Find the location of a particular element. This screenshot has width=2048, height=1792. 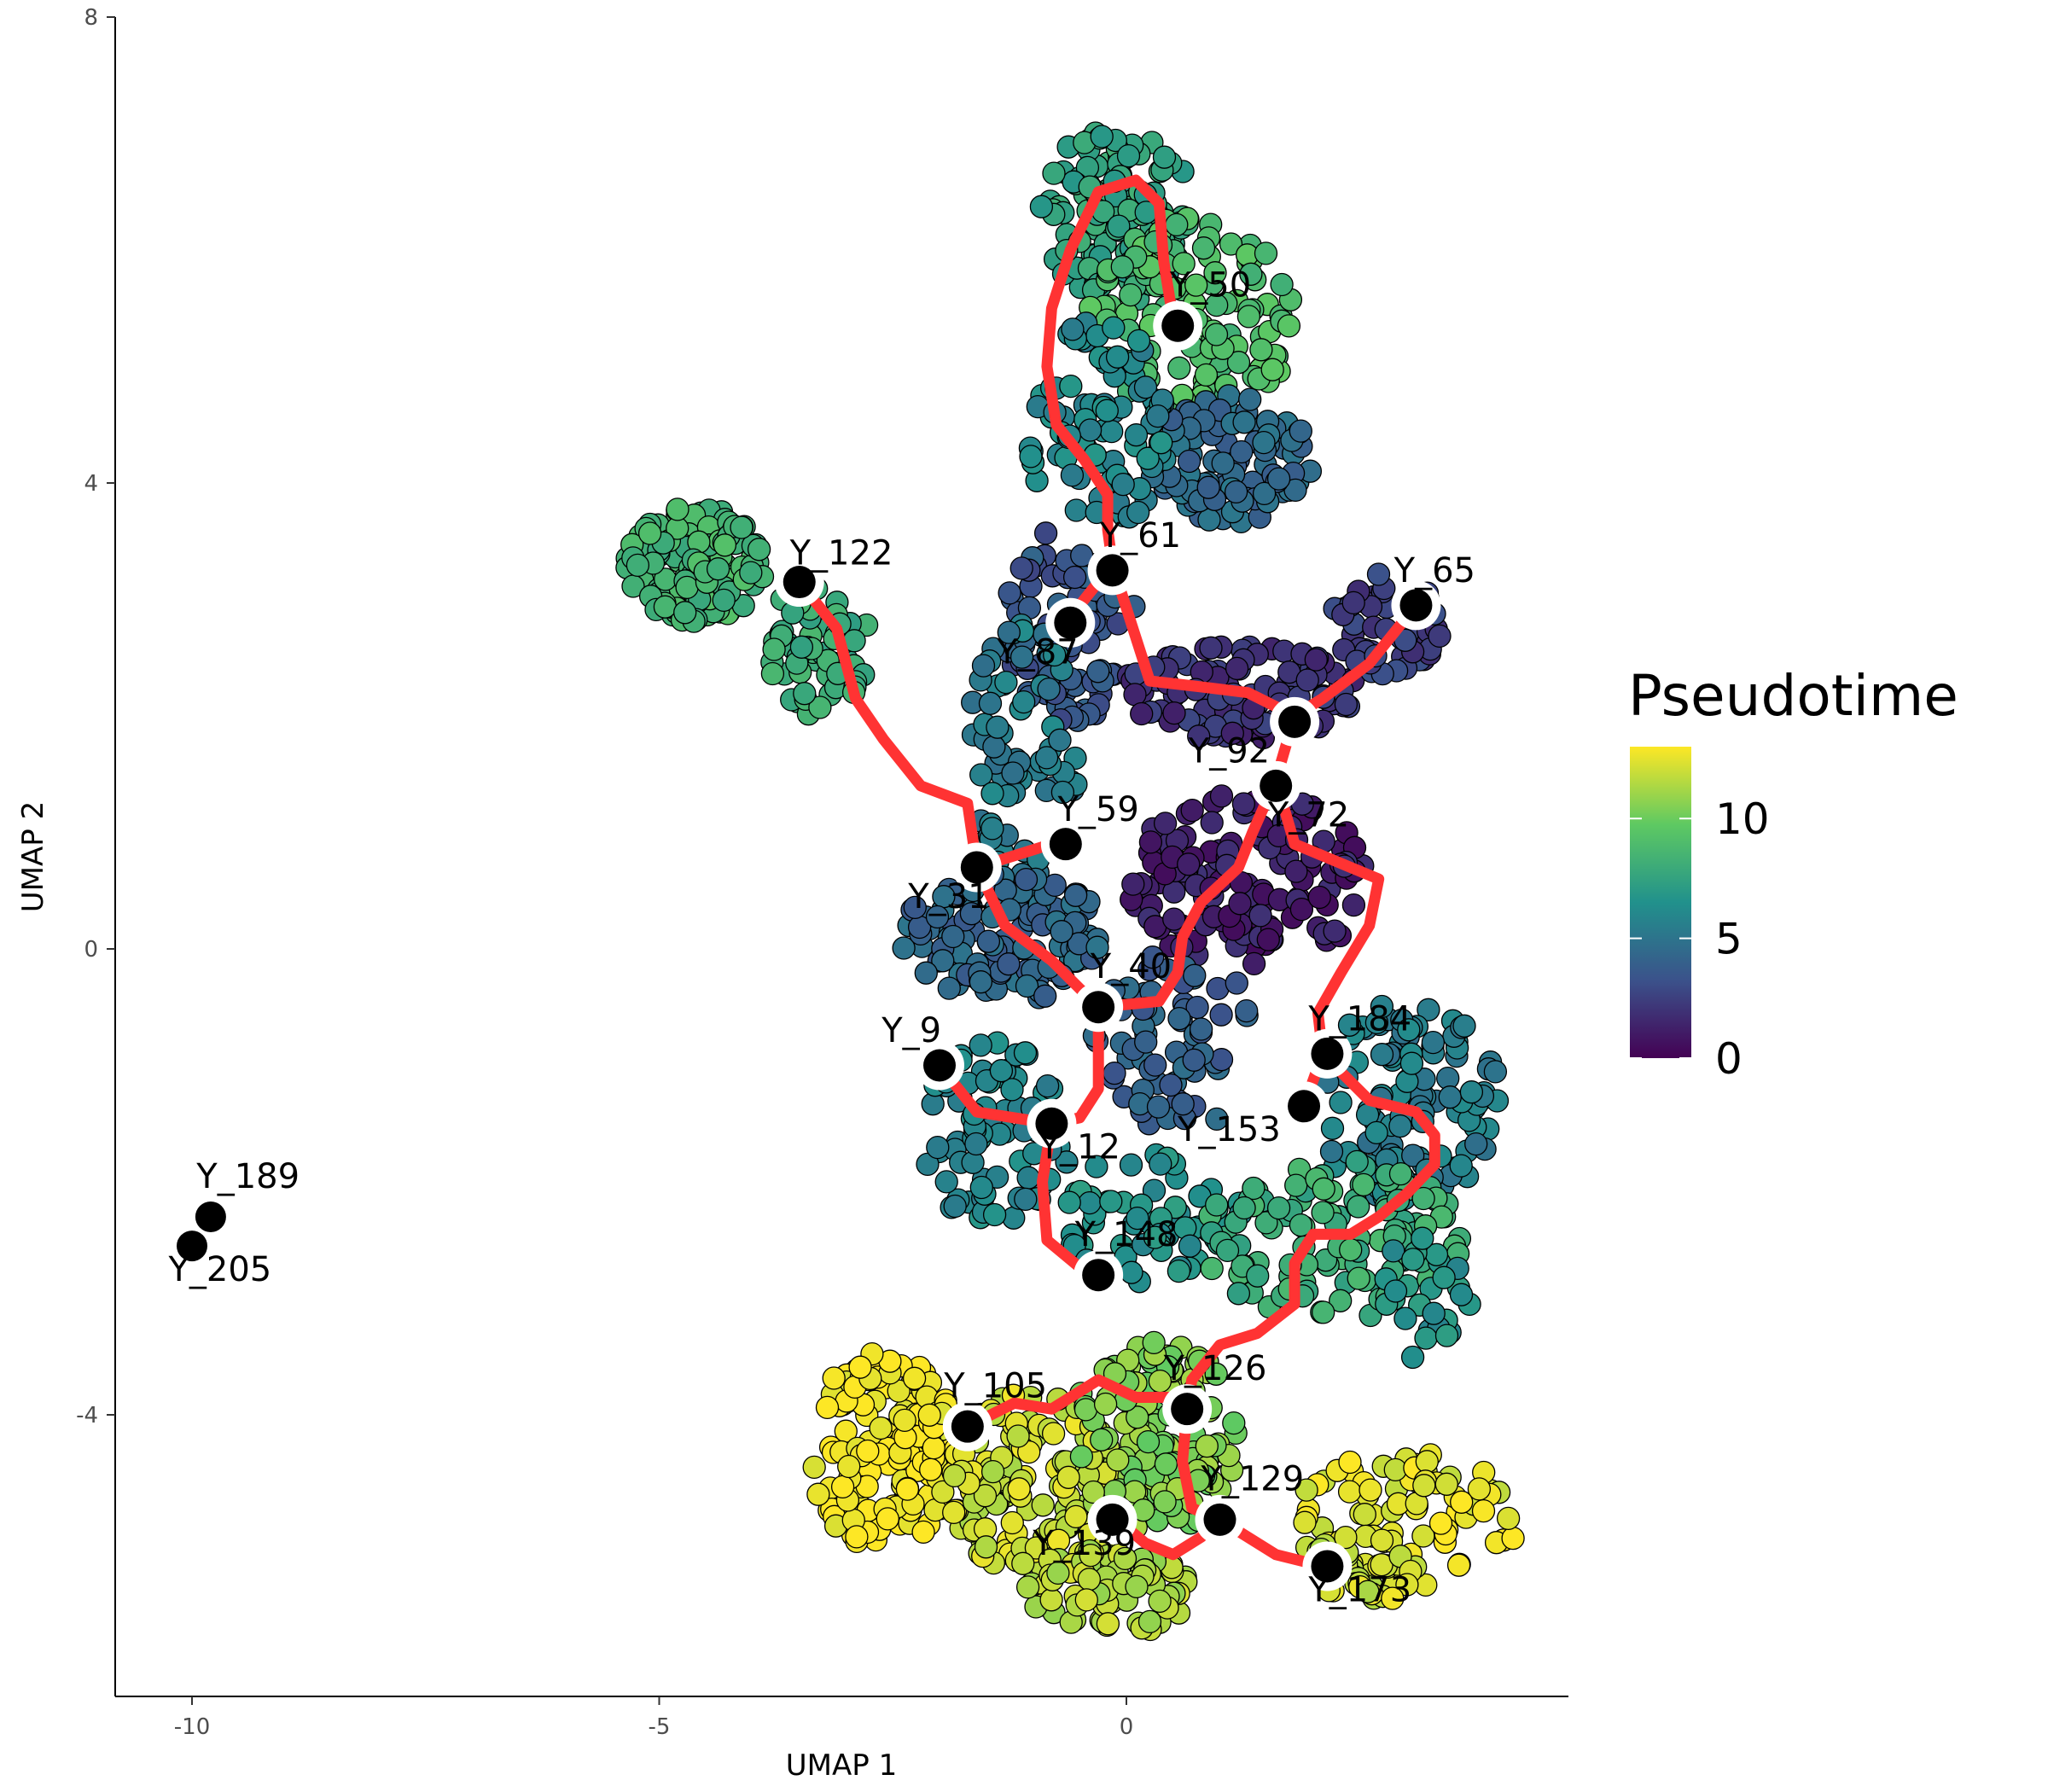

node-label: Y_189 is located at coordinates (248, 1176).